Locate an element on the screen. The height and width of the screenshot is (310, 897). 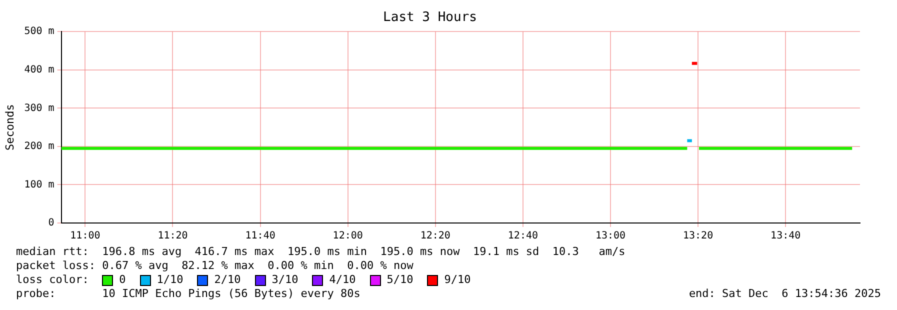
x-tick-label: 11:40 is located at coordinates (260, 236).